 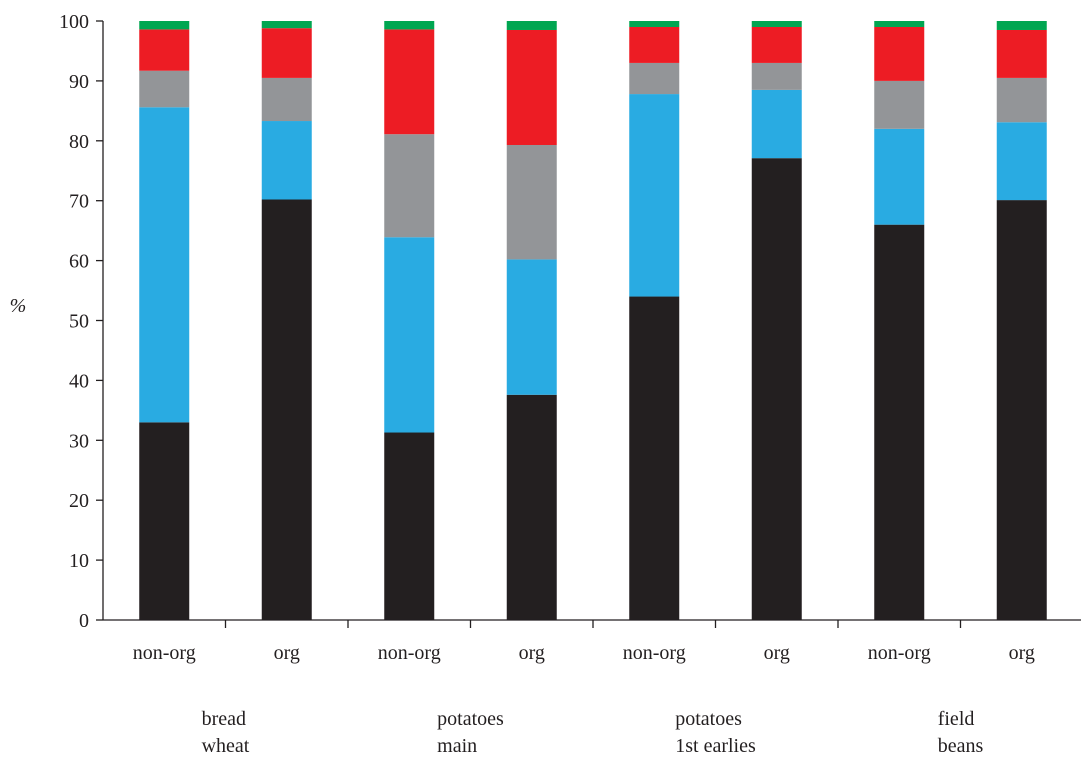 I want to click on group-label-line2: wheat, so click(x=226, y=746).